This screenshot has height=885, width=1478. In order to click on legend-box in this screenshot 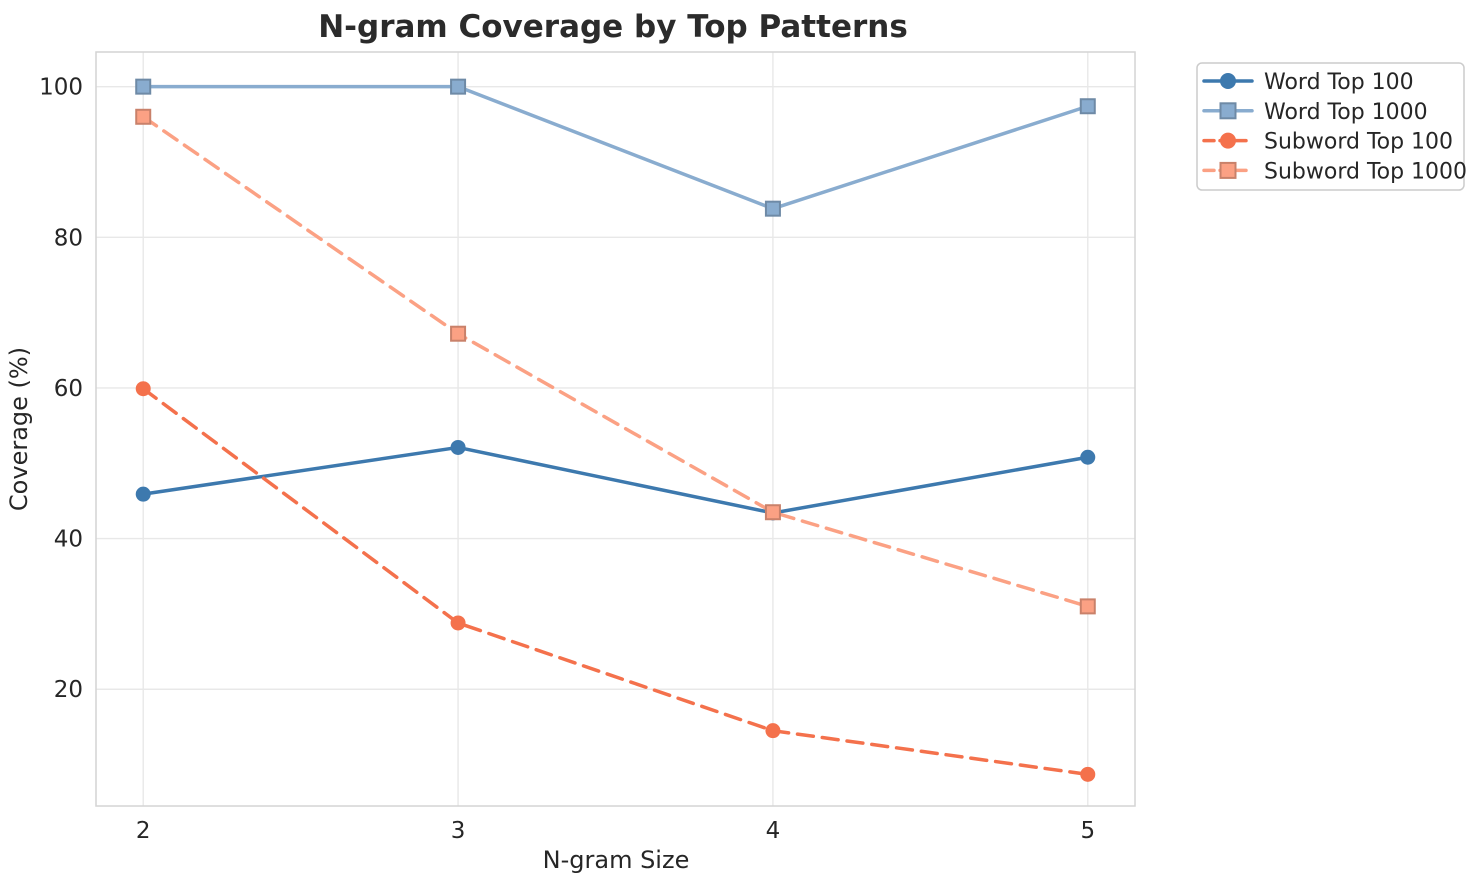, I will do `click(1330, 126)`.